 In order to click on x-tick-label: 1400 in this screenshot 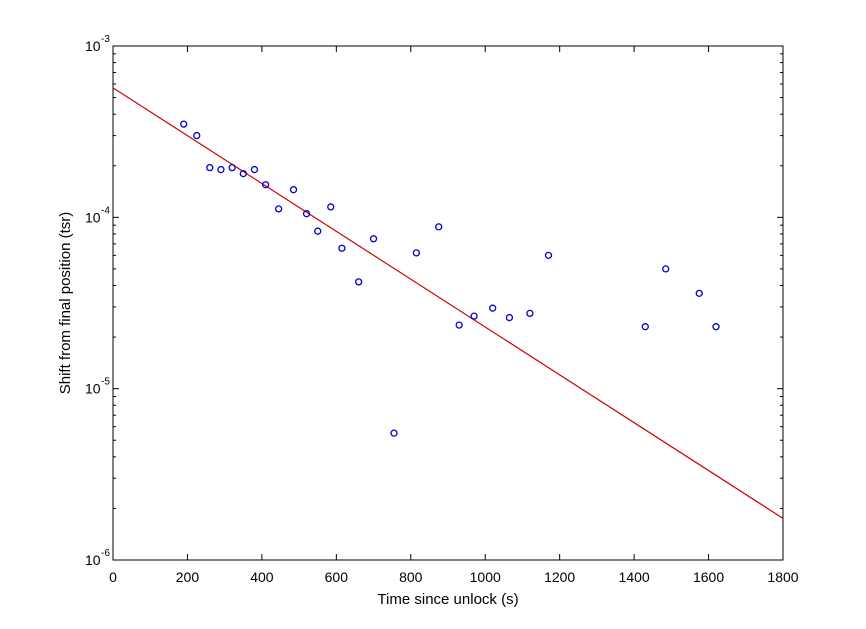, I will do `click(634, 577)`.